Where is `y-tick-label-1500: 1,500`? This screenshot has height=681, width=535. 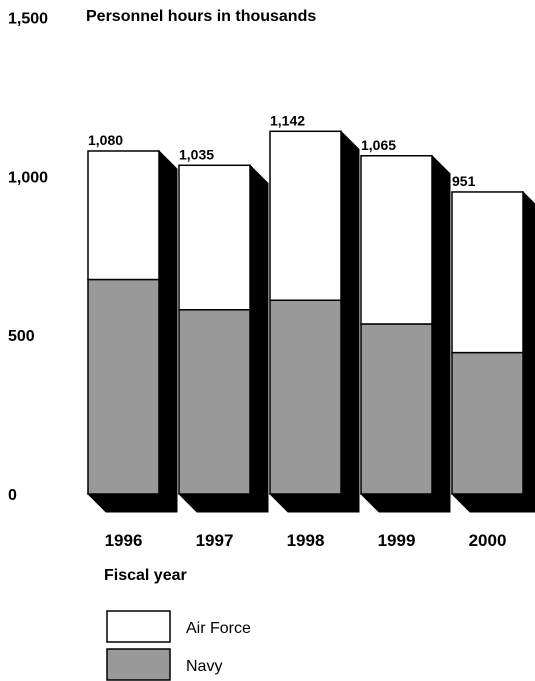 y-tick-label-1500: 1,500 is located at coordinates (28, 19).